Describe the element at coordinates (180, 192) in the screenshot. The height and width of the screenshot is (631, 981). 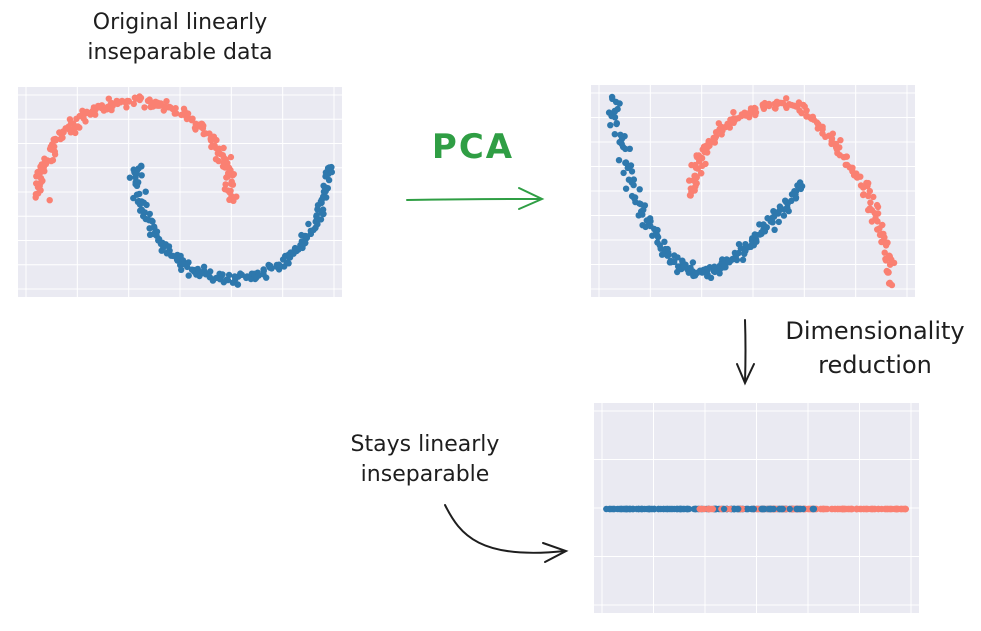
I see `original-scatter-svg` at that location.